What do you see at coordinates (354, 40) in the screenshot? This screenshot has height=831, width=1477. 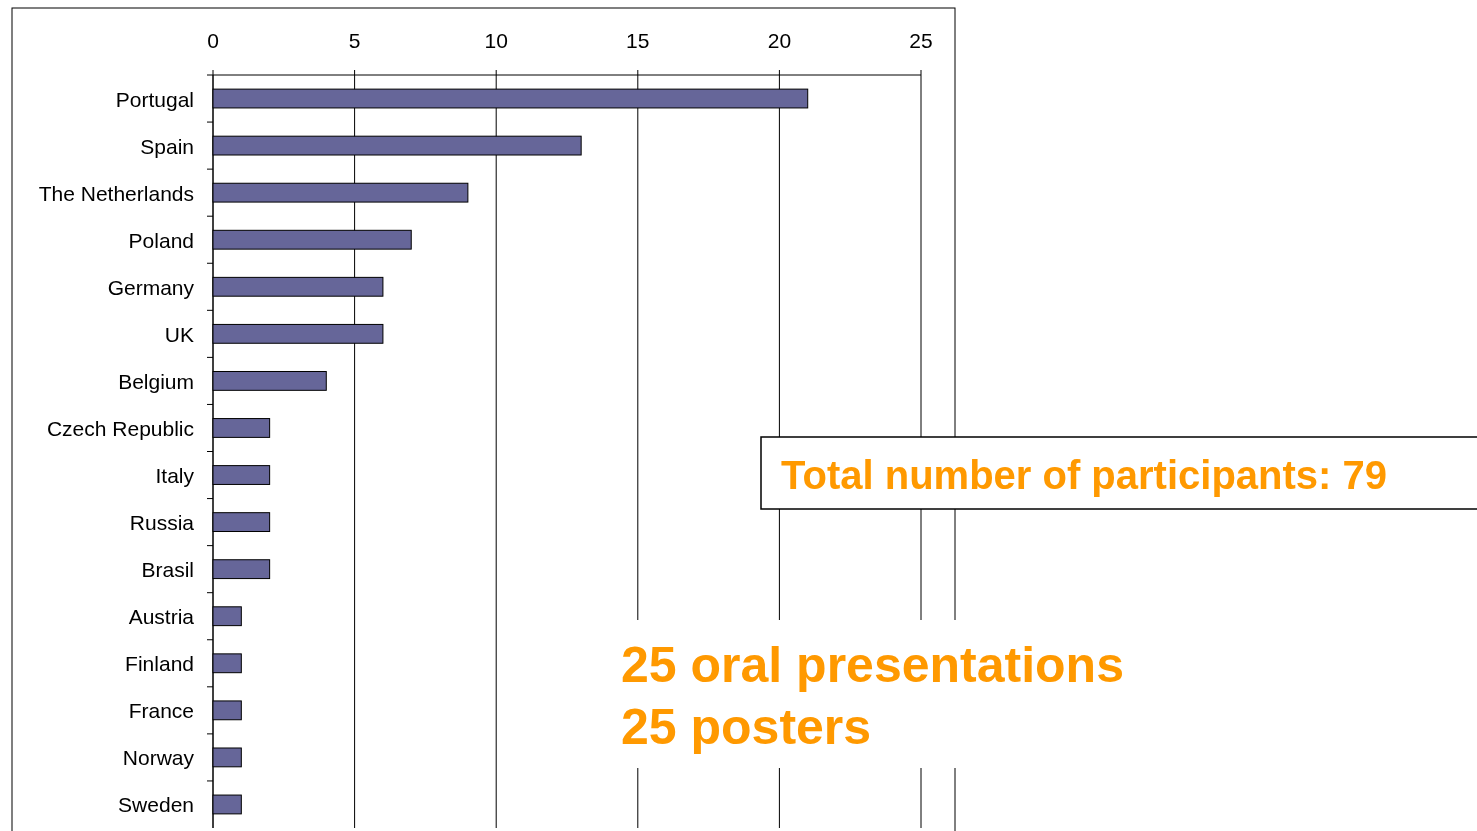 I see `x-tick-label: 5` at bounding box center [354, 40].